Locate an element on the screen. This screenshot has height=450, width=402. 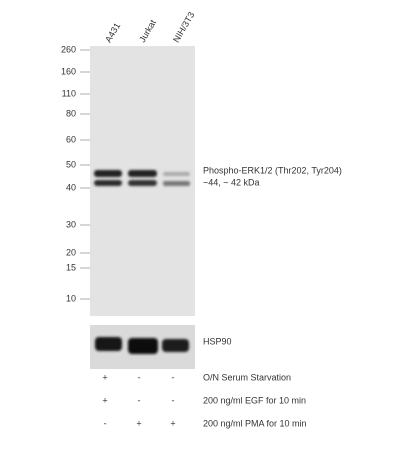
lane-label: Jurkat is located at coordinates (147, 31).